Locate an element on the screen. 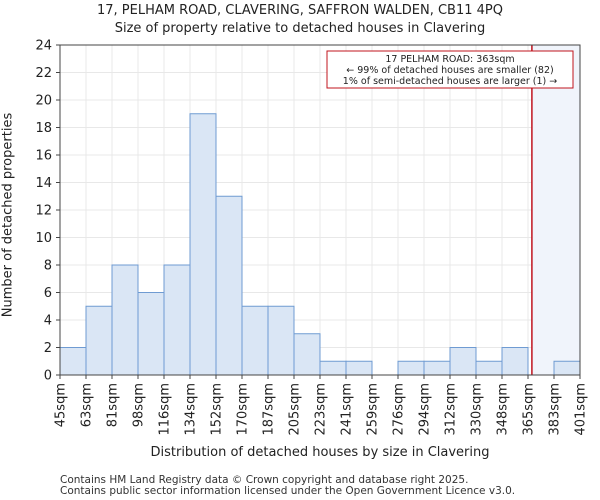  x-tick-label: 294sqm is located at coordinates (425, 409).